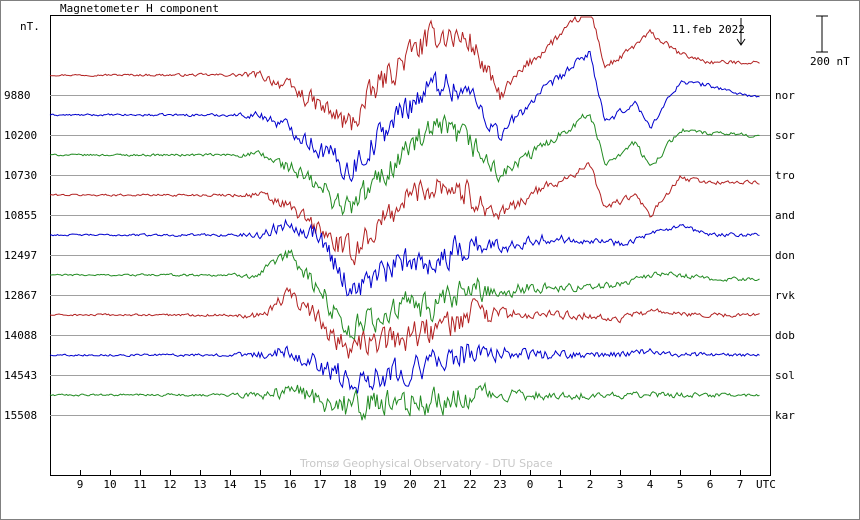  I want to click on baseline-value-dob: 14088, so click(20, 335).